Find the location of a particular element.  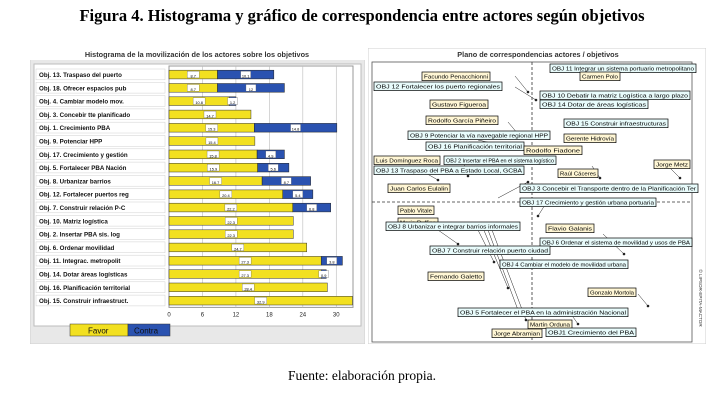

actor-label: Luis Domínguez Roca is located at coordinates (407, 162).